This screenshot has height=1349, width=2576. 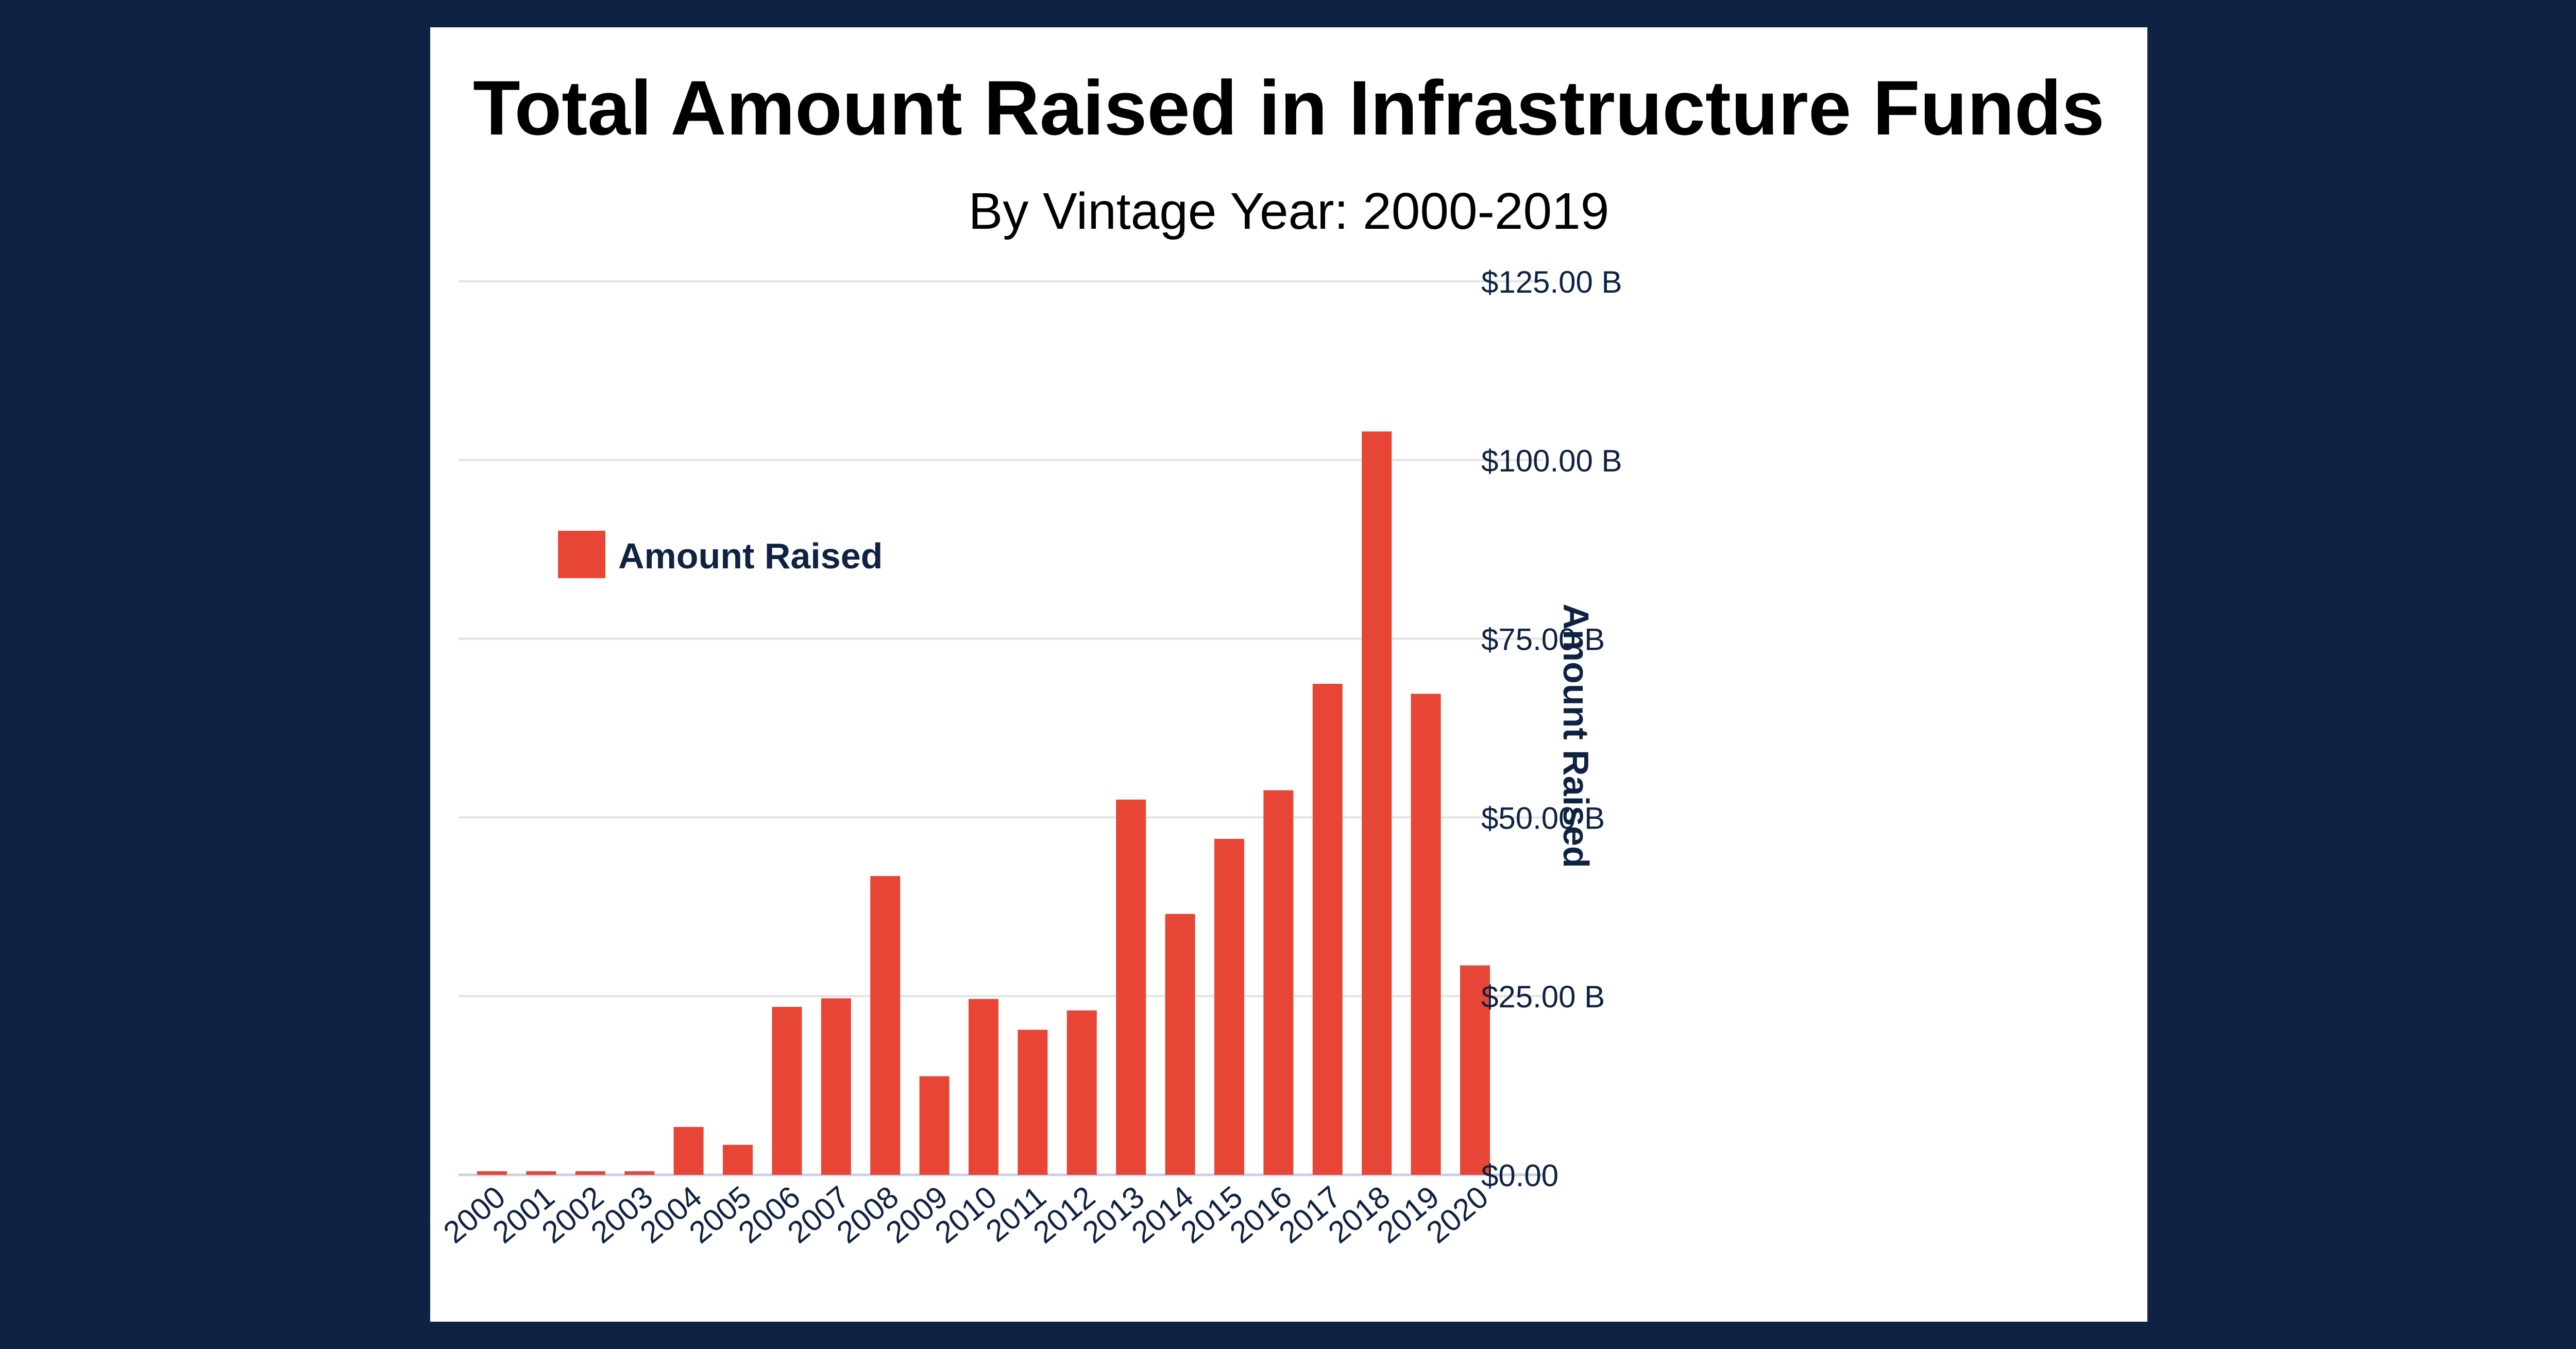 I want to click on chart-subtitle: By Vintage Year: 2000-2019, so click(x=1288, y=211).